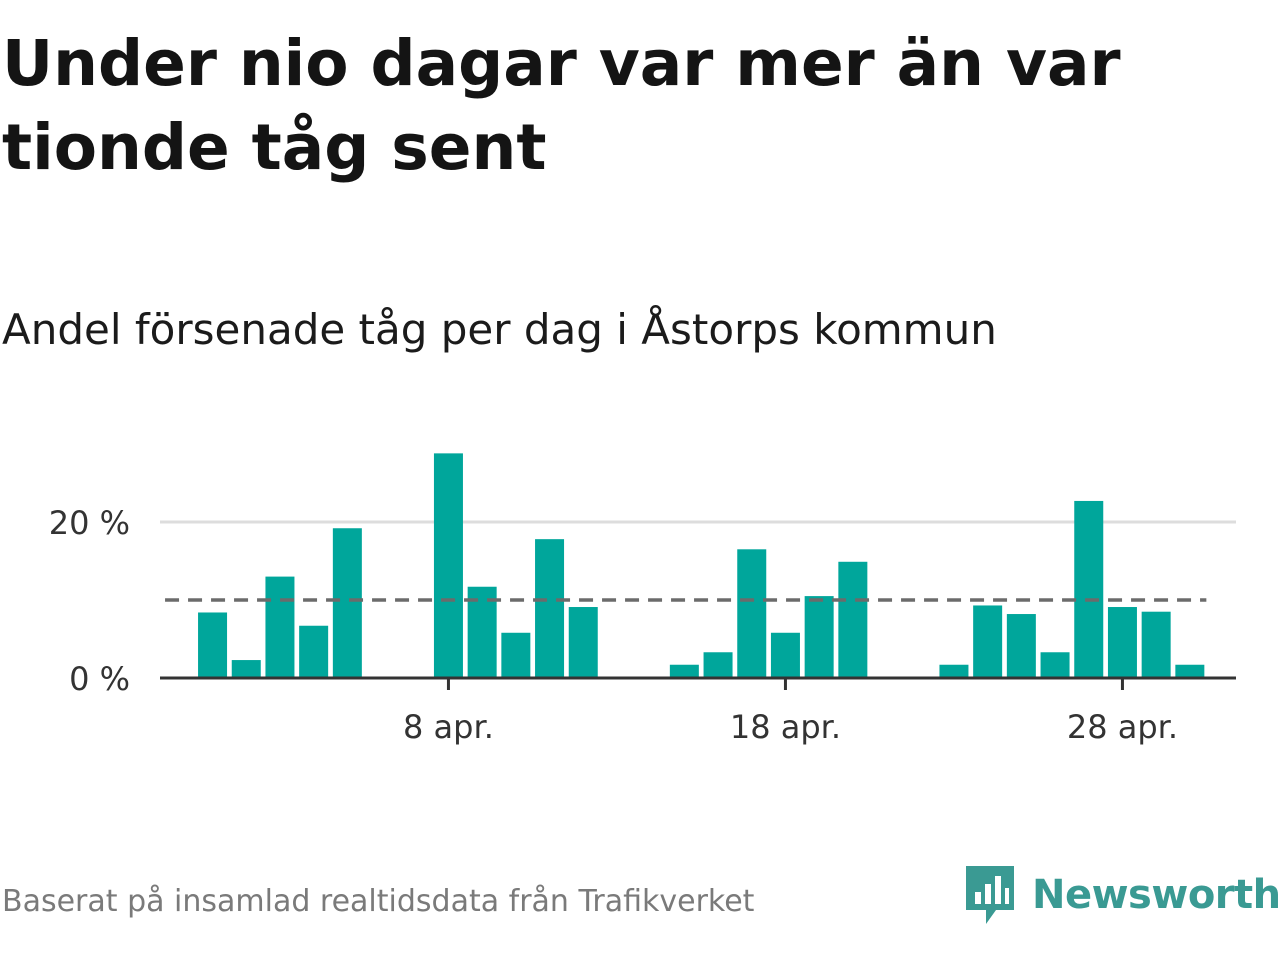  What do you see at coordinates (1122, 727) in the screenshot?
I see `x-tick-label: 28 apr.` at bounding box center [1122, 727].